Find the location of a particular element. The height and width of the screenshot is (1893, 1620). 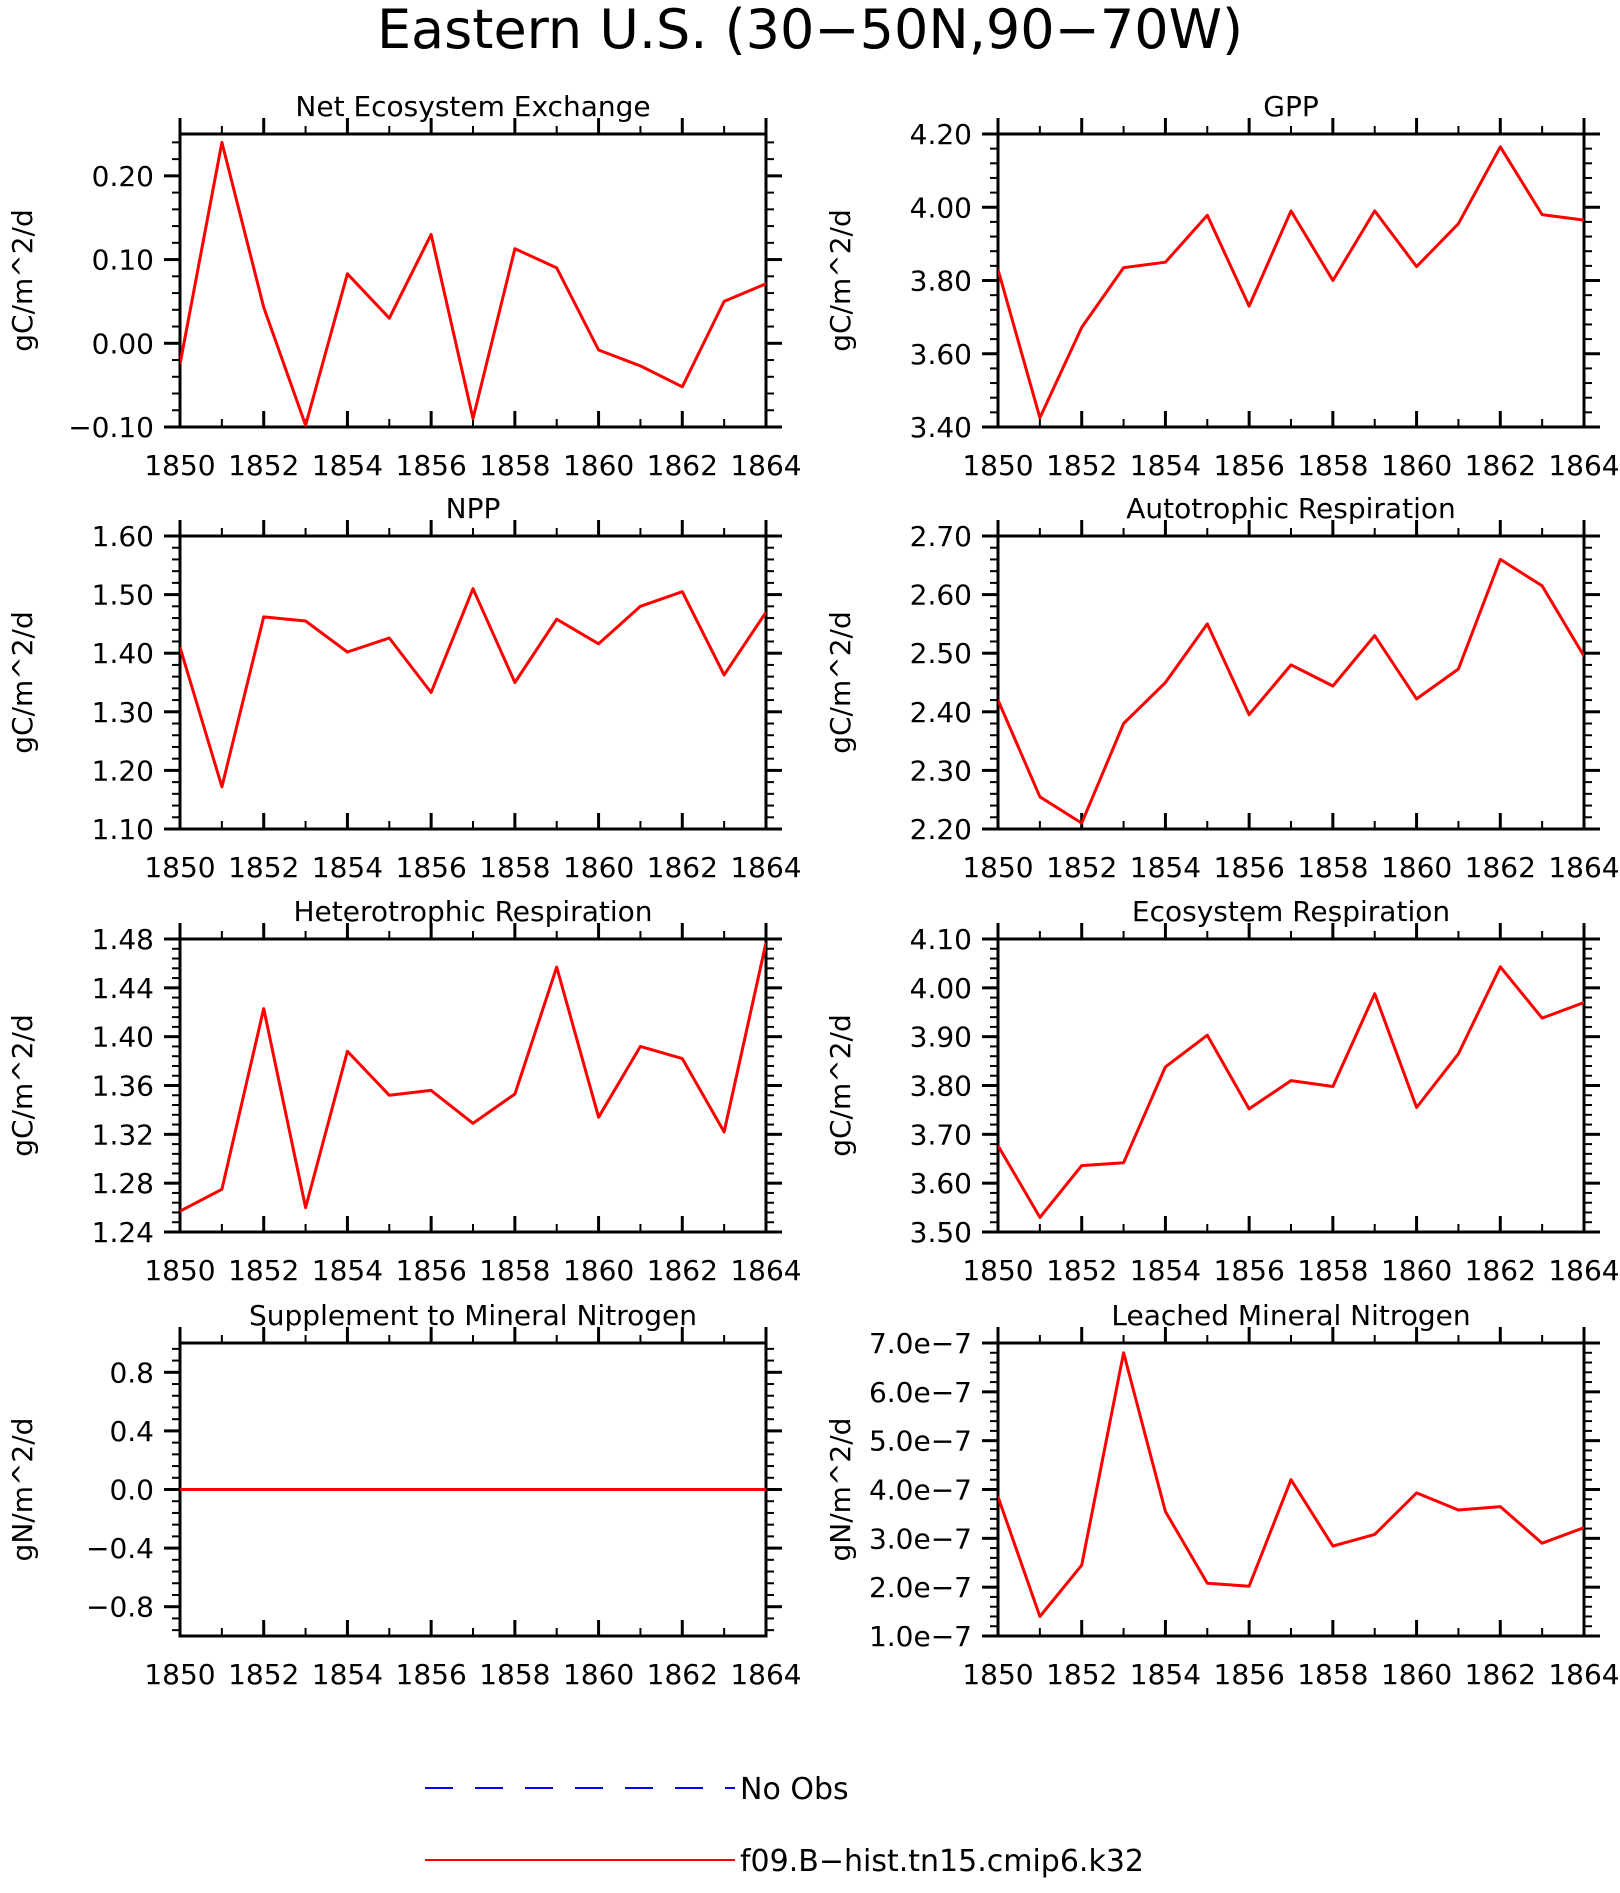

legend-label: No Obs is located at coordinates (794, 1789).